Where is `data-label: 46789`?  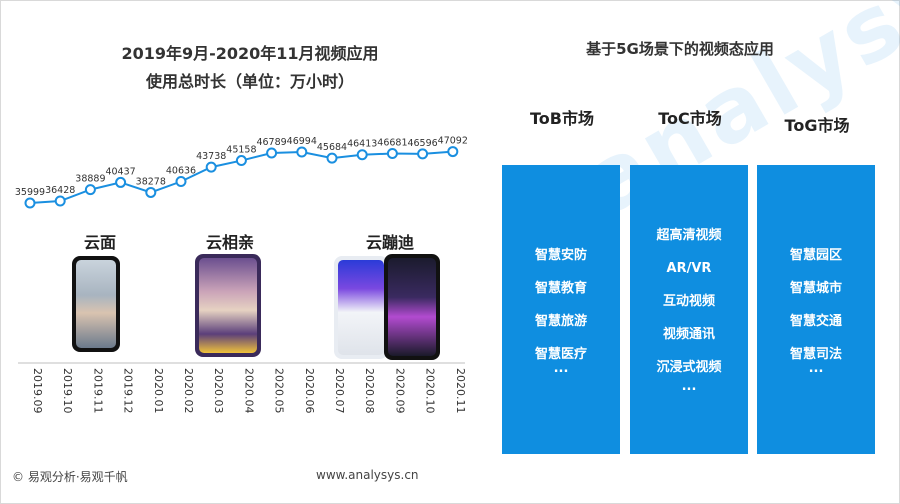 data-label: 46789 is located at coordinates (271, 142).